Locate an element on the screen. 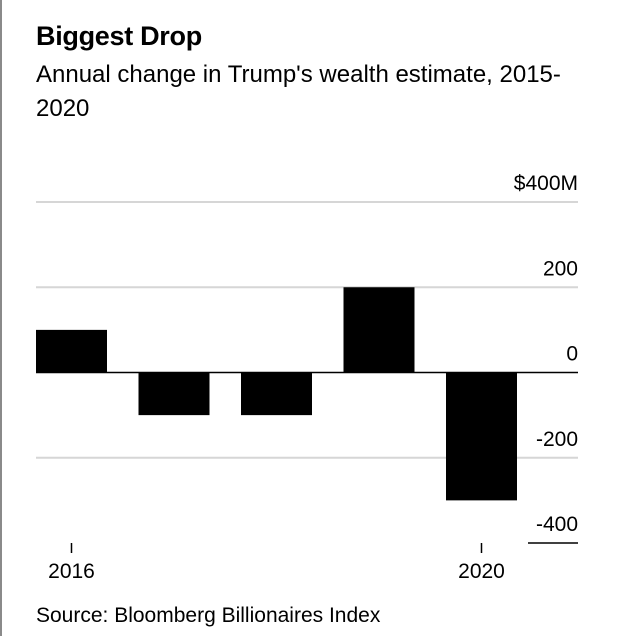 The image size is (640, 636). bar-2018 is located at coordinates (276, 394).